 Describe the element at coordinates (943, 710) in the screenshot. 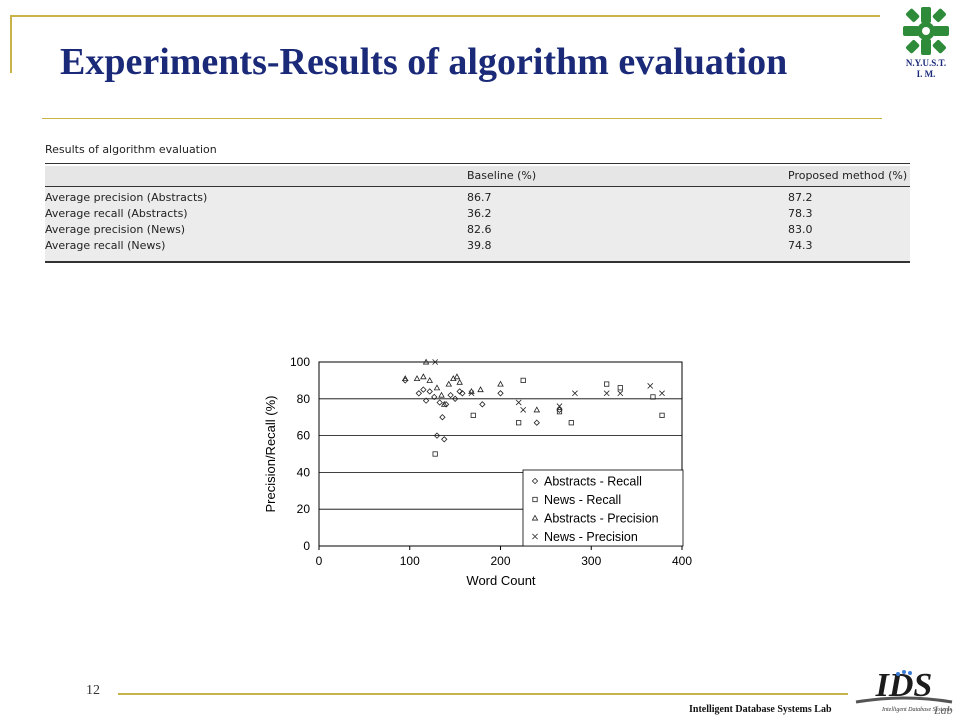

I see `lab-logo-sub: Lab` at that location.